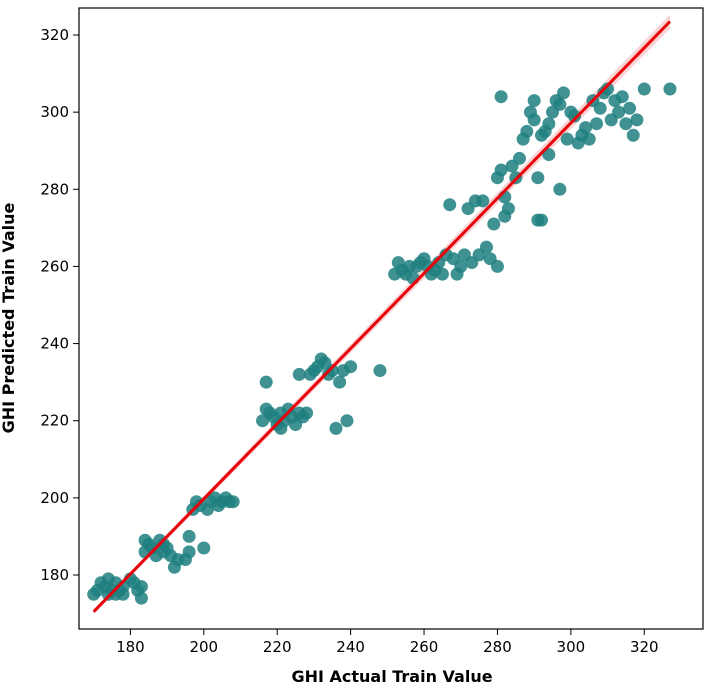 The image size is (713, 684). What do you see at coordinates (497, 647) in the screenshot?
I see `x-tick-label: 280` at bounding box center [497, 647].